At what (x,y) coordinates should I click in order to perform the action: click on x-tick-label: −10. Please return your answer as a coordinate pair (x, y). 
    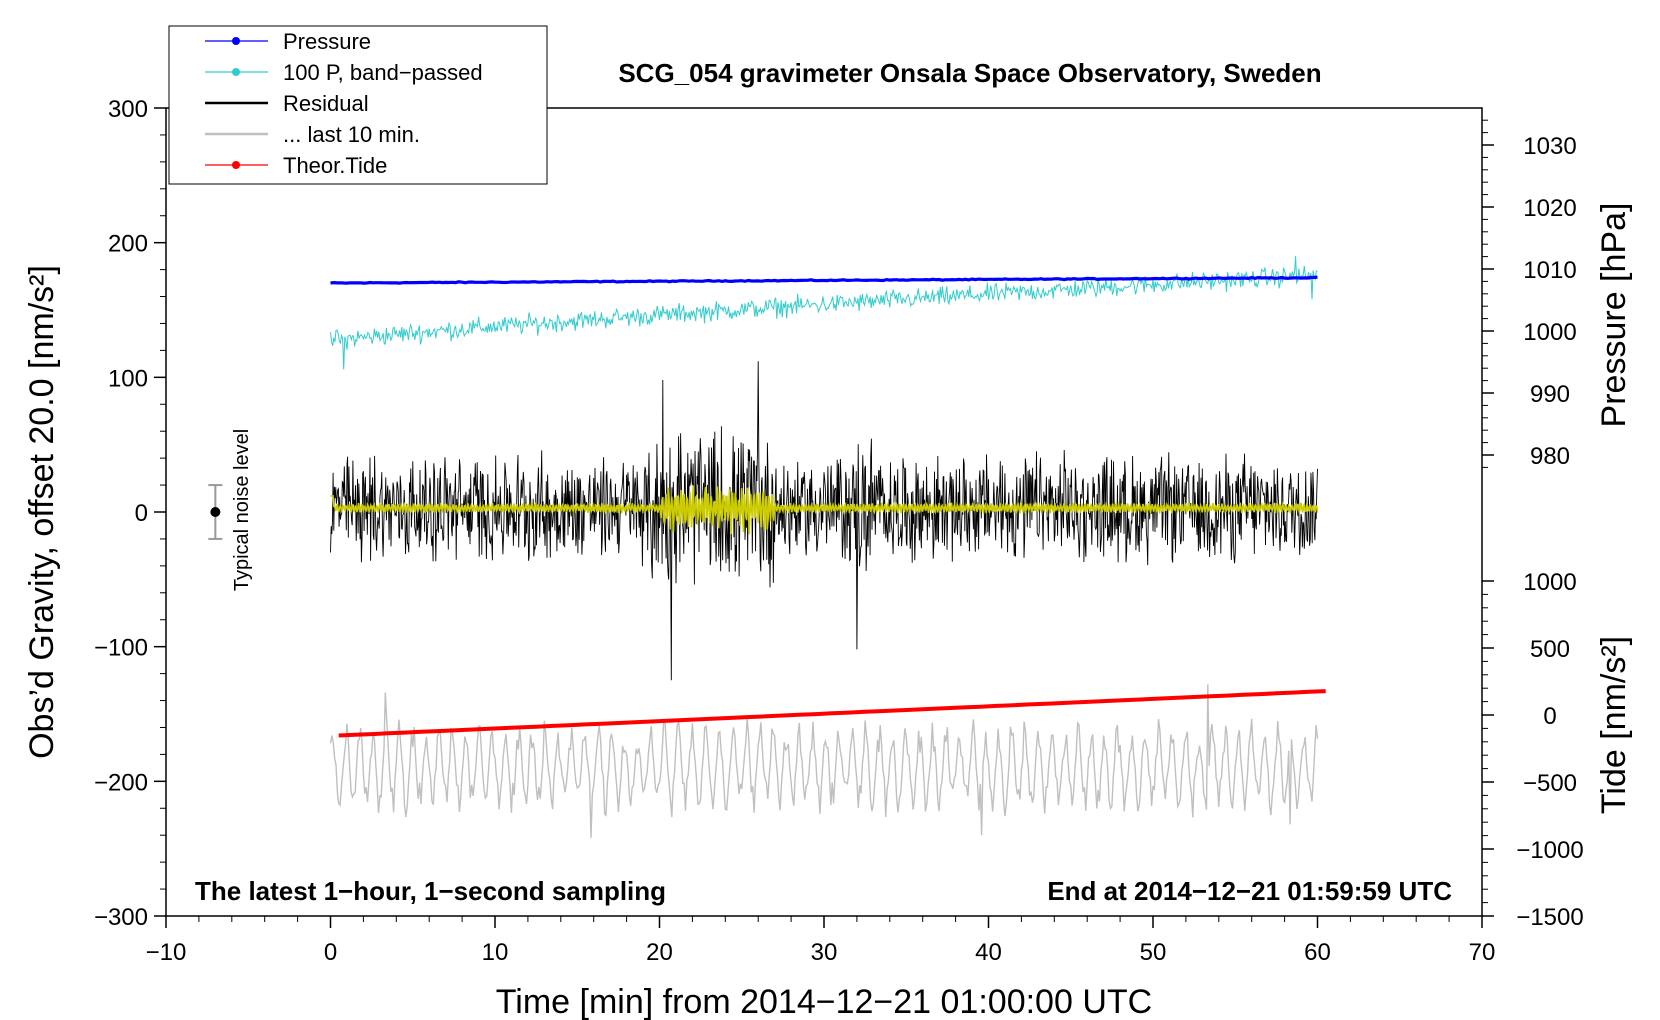
    Looking at the image, I should click on (166, 952).